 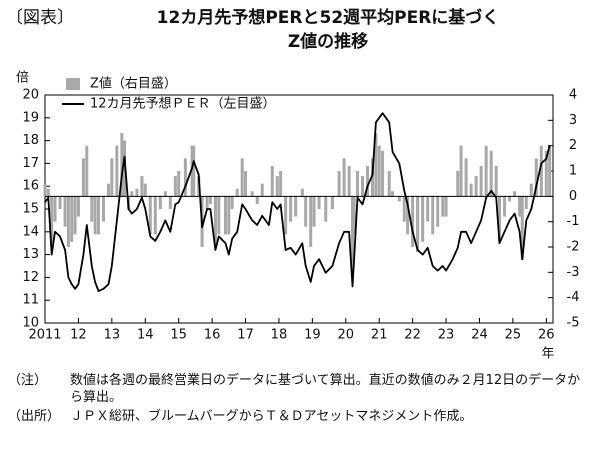 What do you see at coordinates (28, 380) in the screenshot?
I see `note-head: （注）` at bounding box center [28, 380].